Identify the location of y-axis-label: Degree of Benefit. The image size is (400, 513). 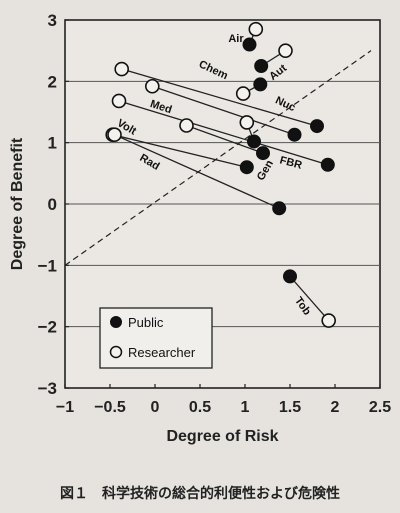
(17, 203).